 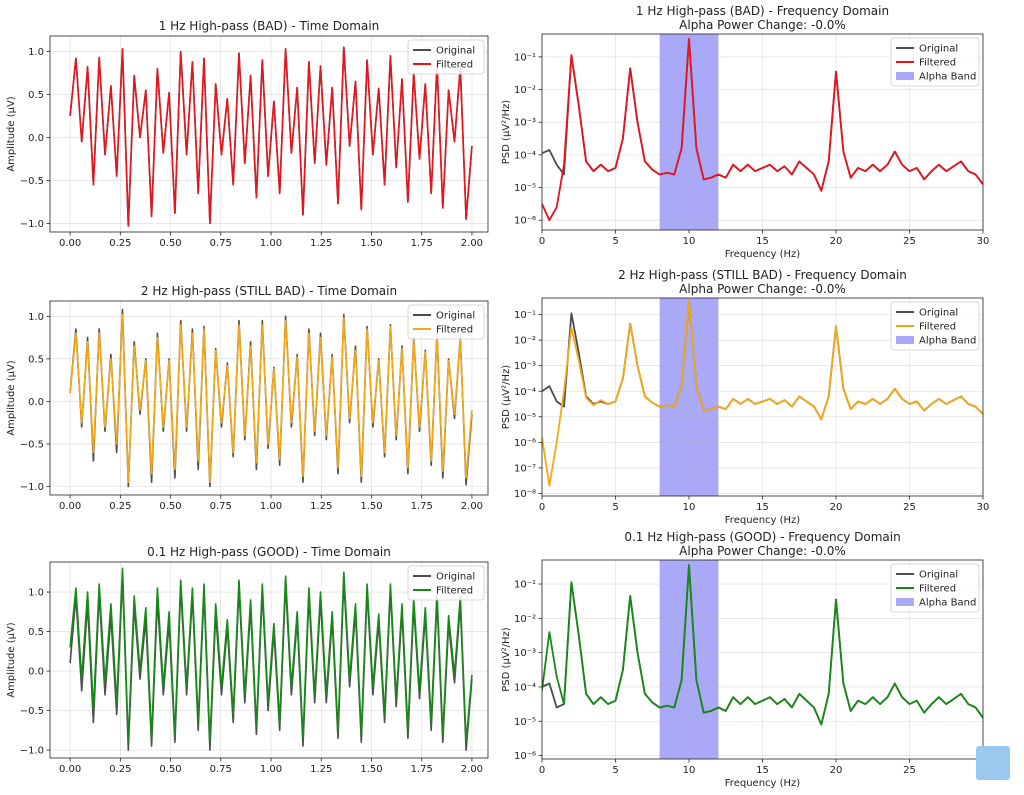 What do you see at coordinates (909, 241) in the screenshot?
I see `fd1-xtick-label: 25` at bounding box center [909, 241].